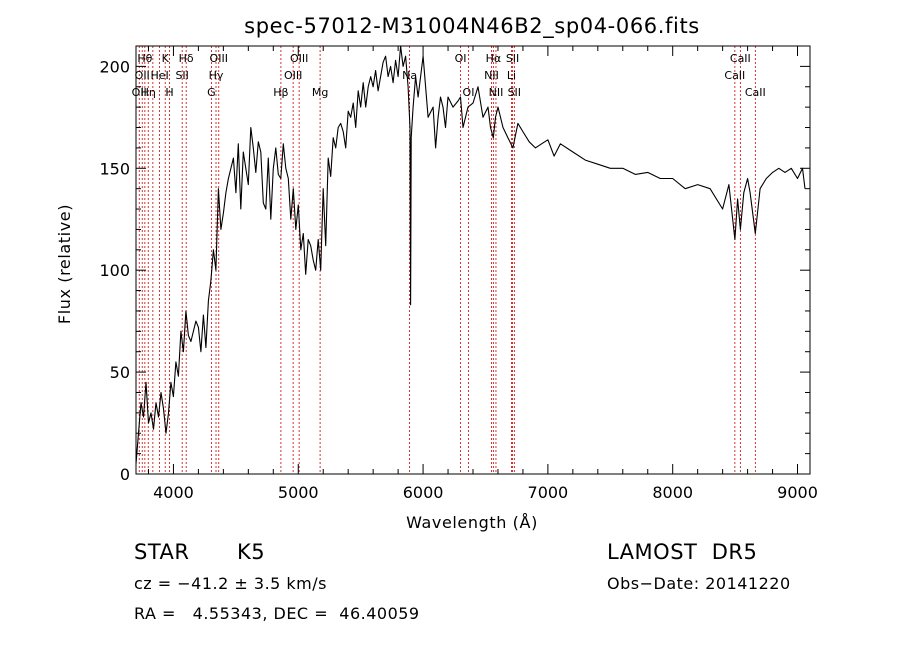 Image resolution: width=900 pixels, height=649 pixels. What do you see at coordinates (409, 75) in the screenshot?
I see `spectral-marker-label: Na` at bounding box center [409, 75].